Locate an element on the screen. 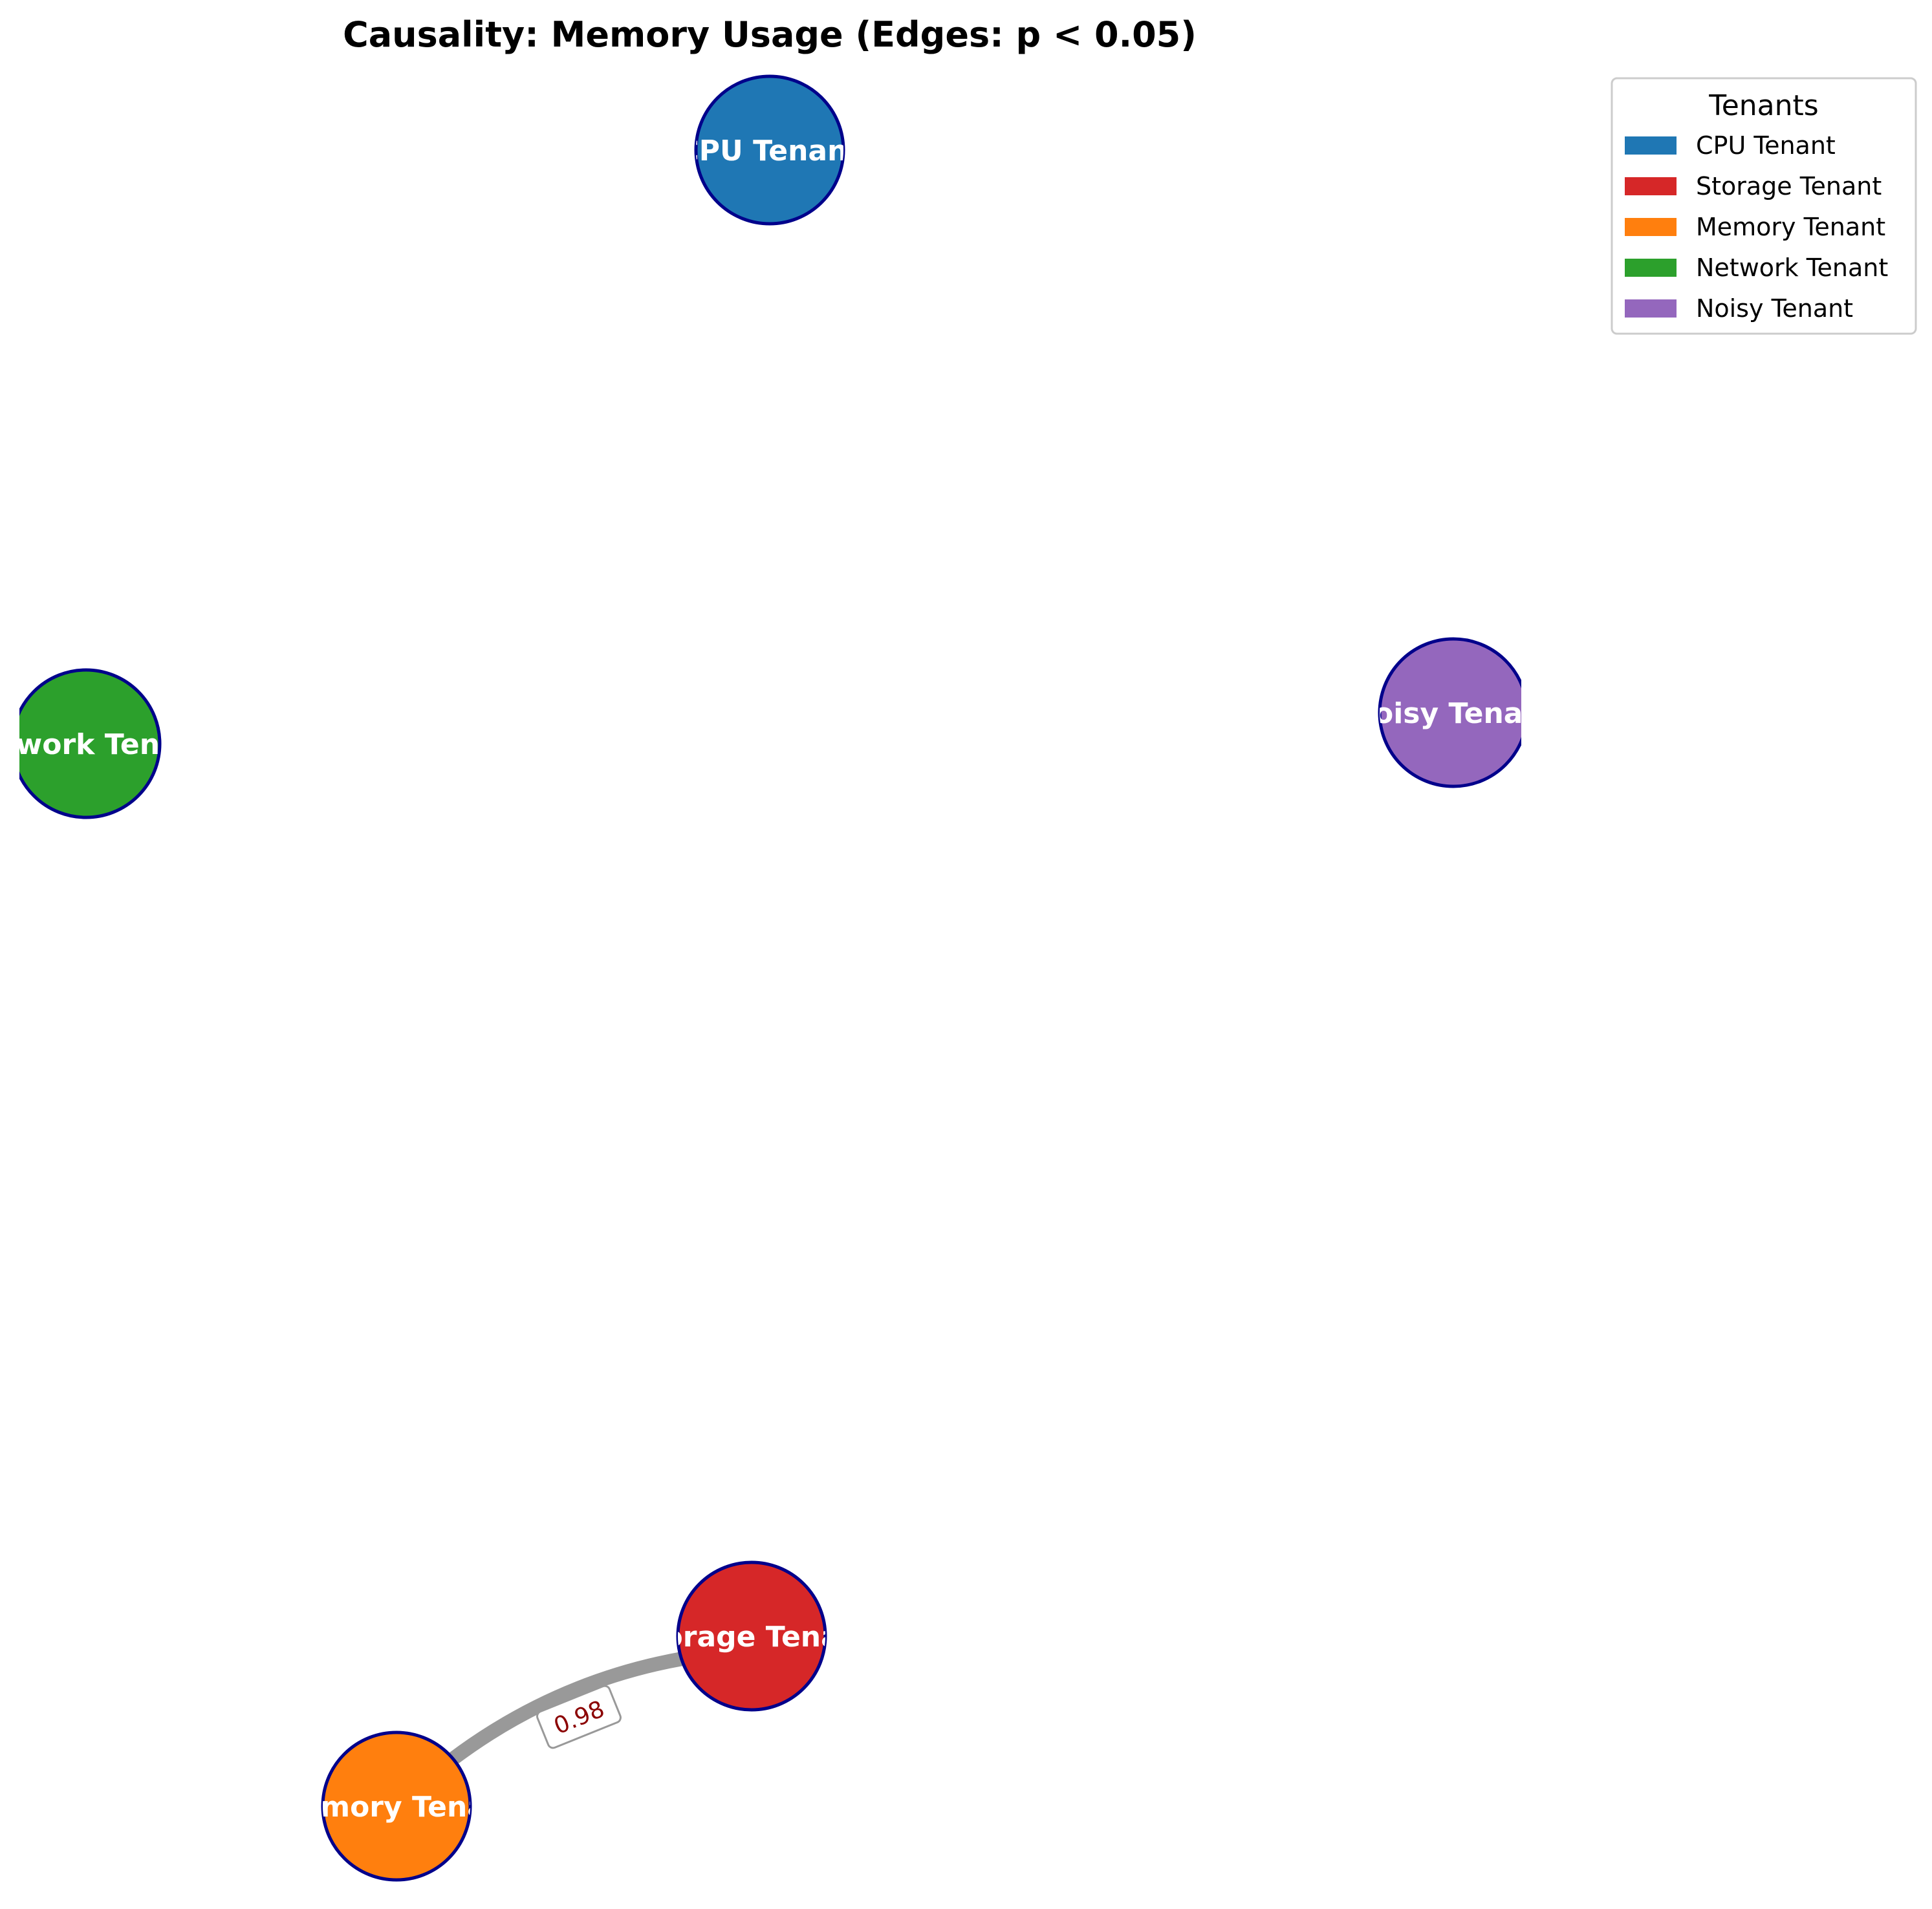 The height and width of the screenshot is (1909, 1932). legend-frame is located at coordinates (1764, 206).